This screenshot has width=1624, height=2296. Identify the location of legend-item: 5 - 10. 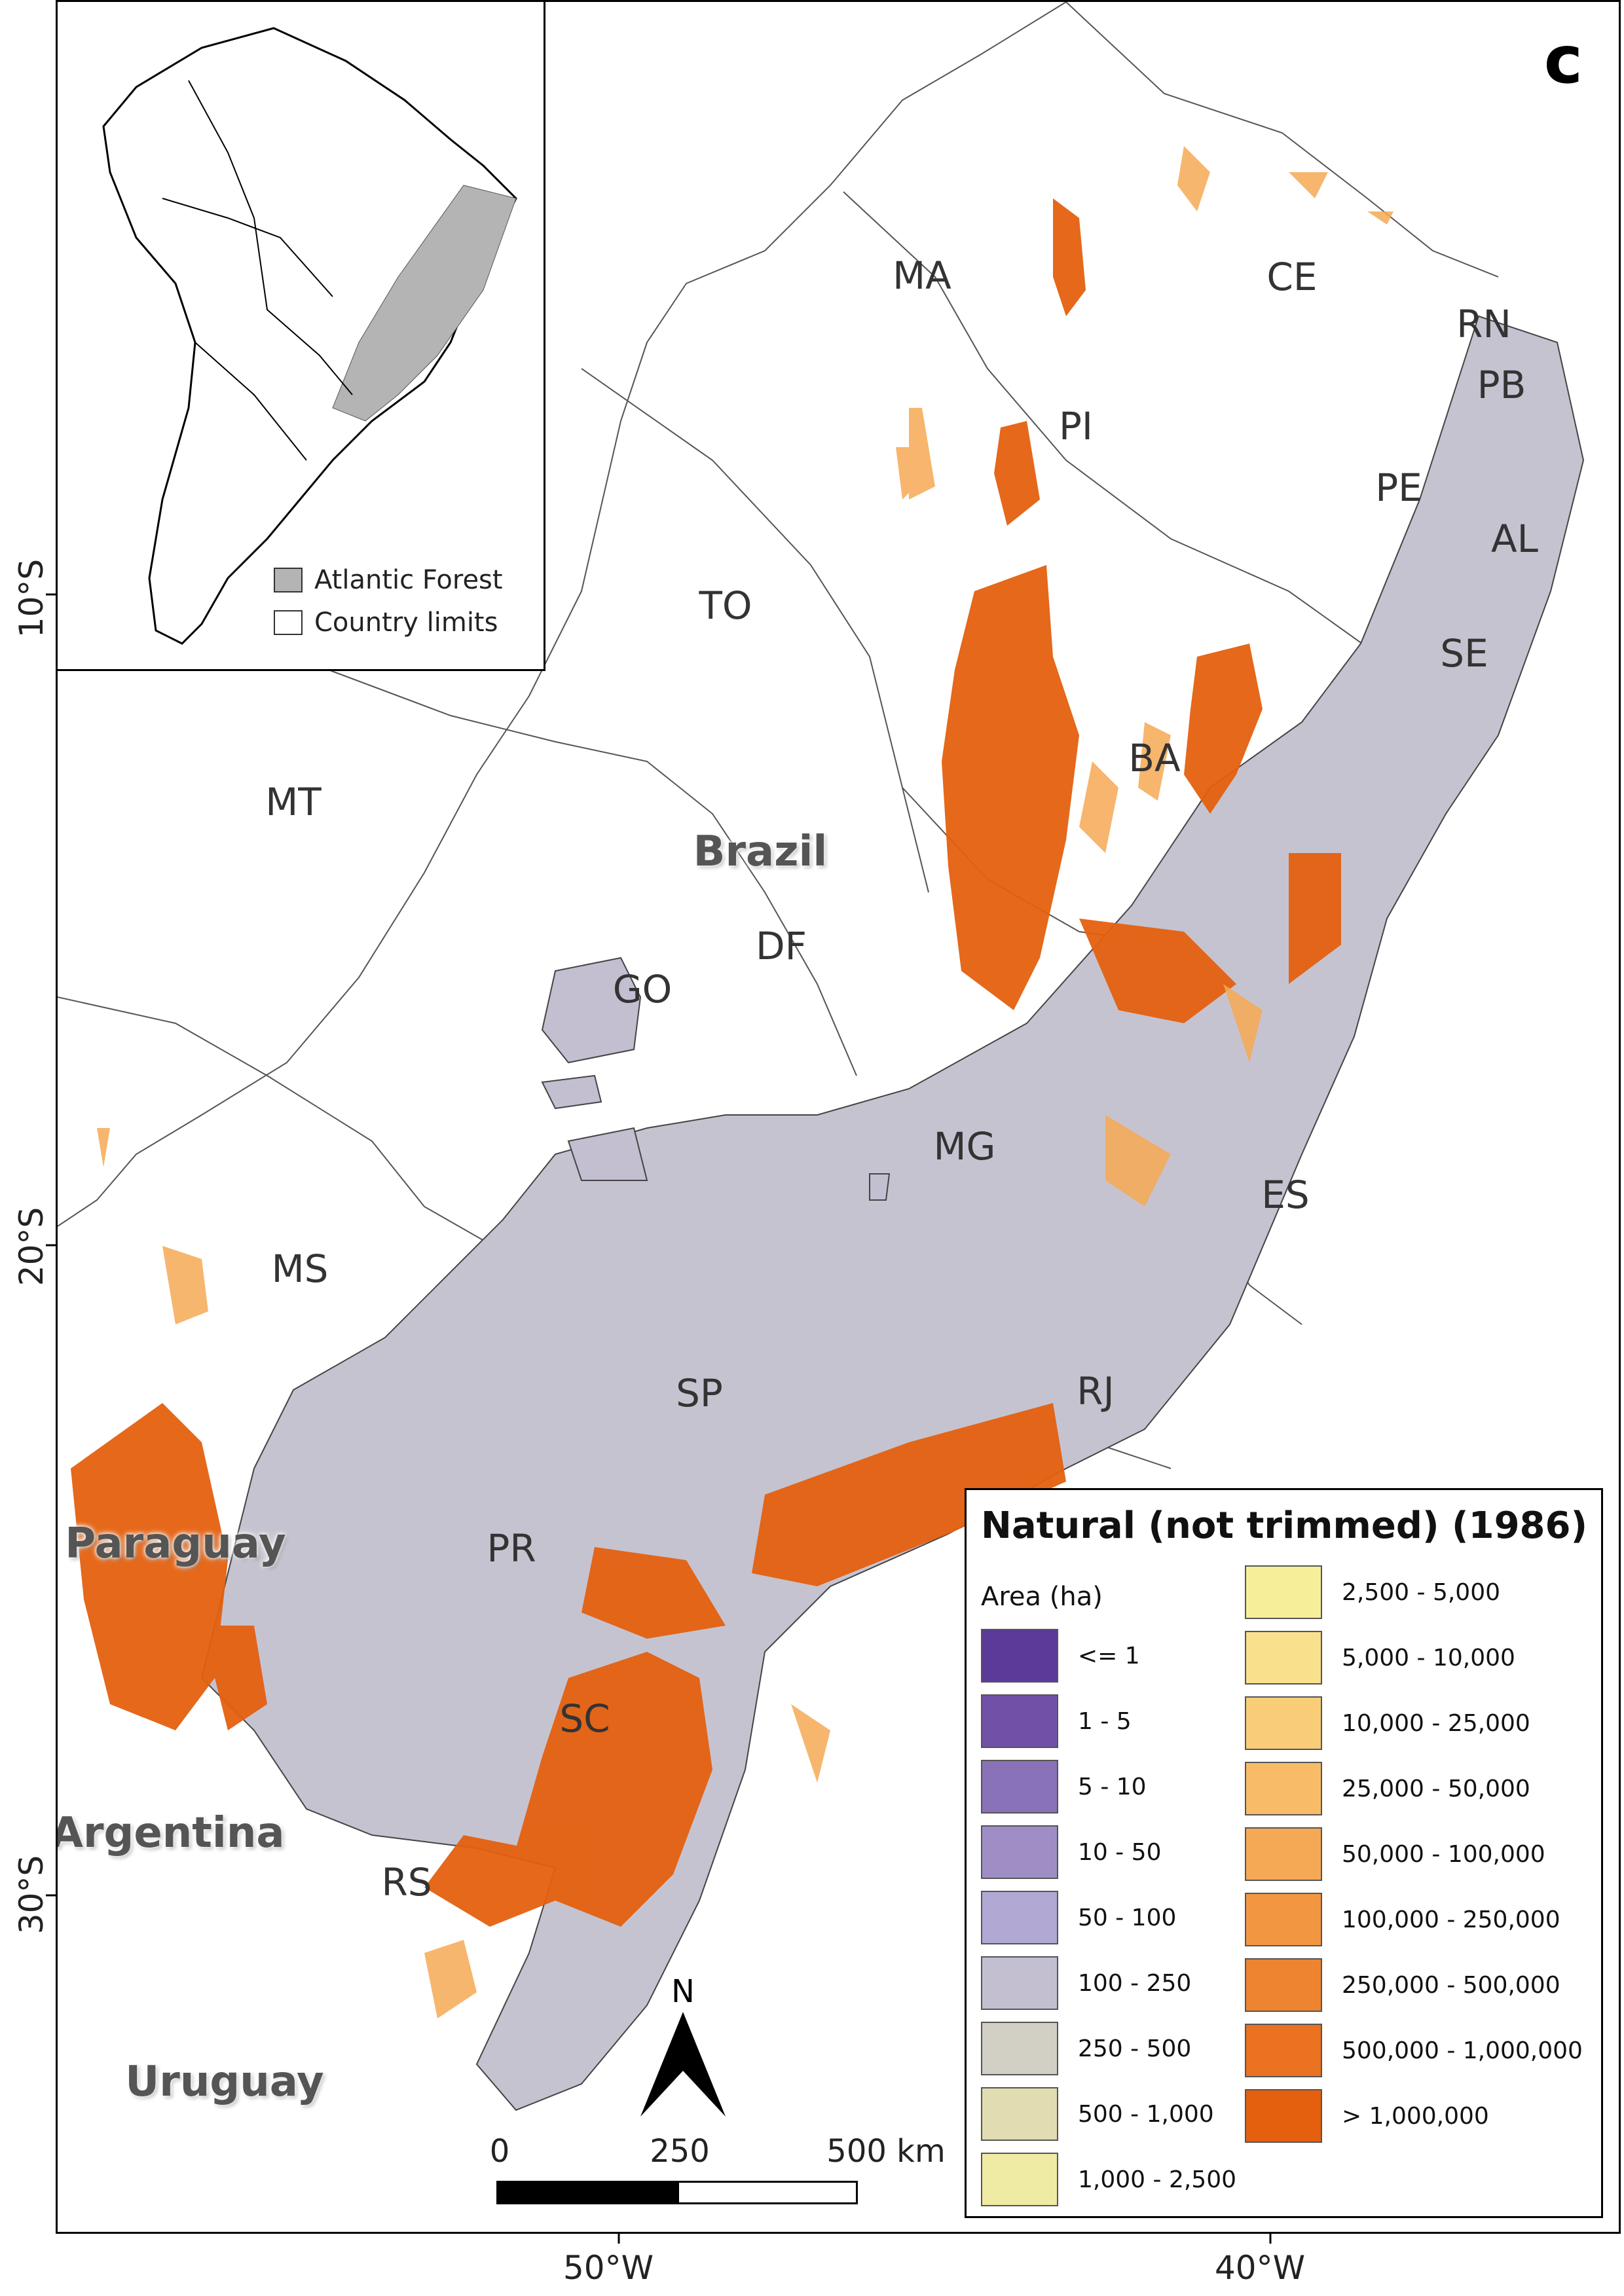
(1064, 1786).